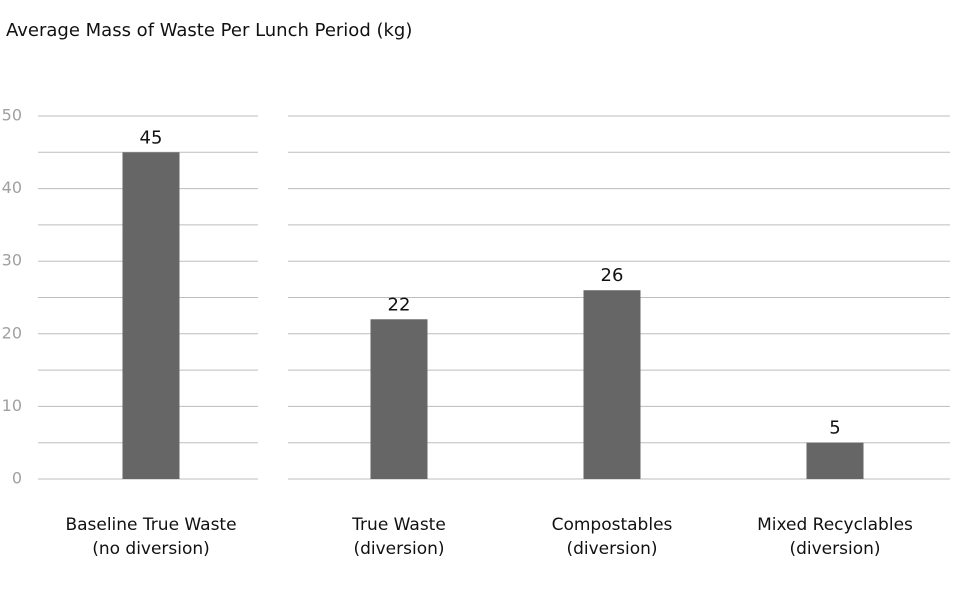  Describe the element at coordinates (12, 405) in the screenshot. I see `y-tick-label: 10` at that location.